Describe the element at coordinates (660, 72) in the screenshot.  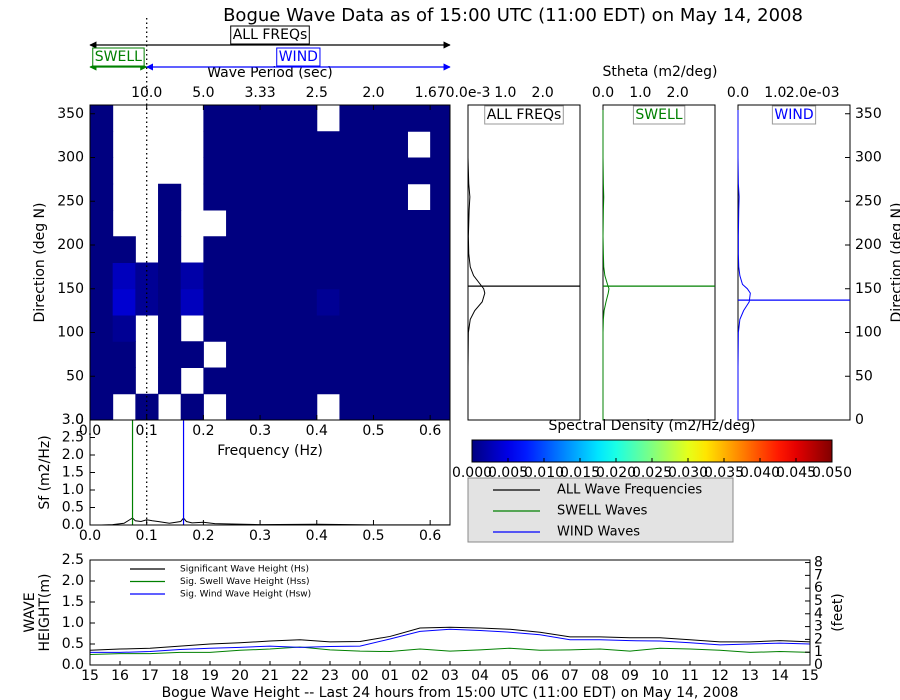
I see `x-axis-label: Stheta (m2/deg)` at that location.